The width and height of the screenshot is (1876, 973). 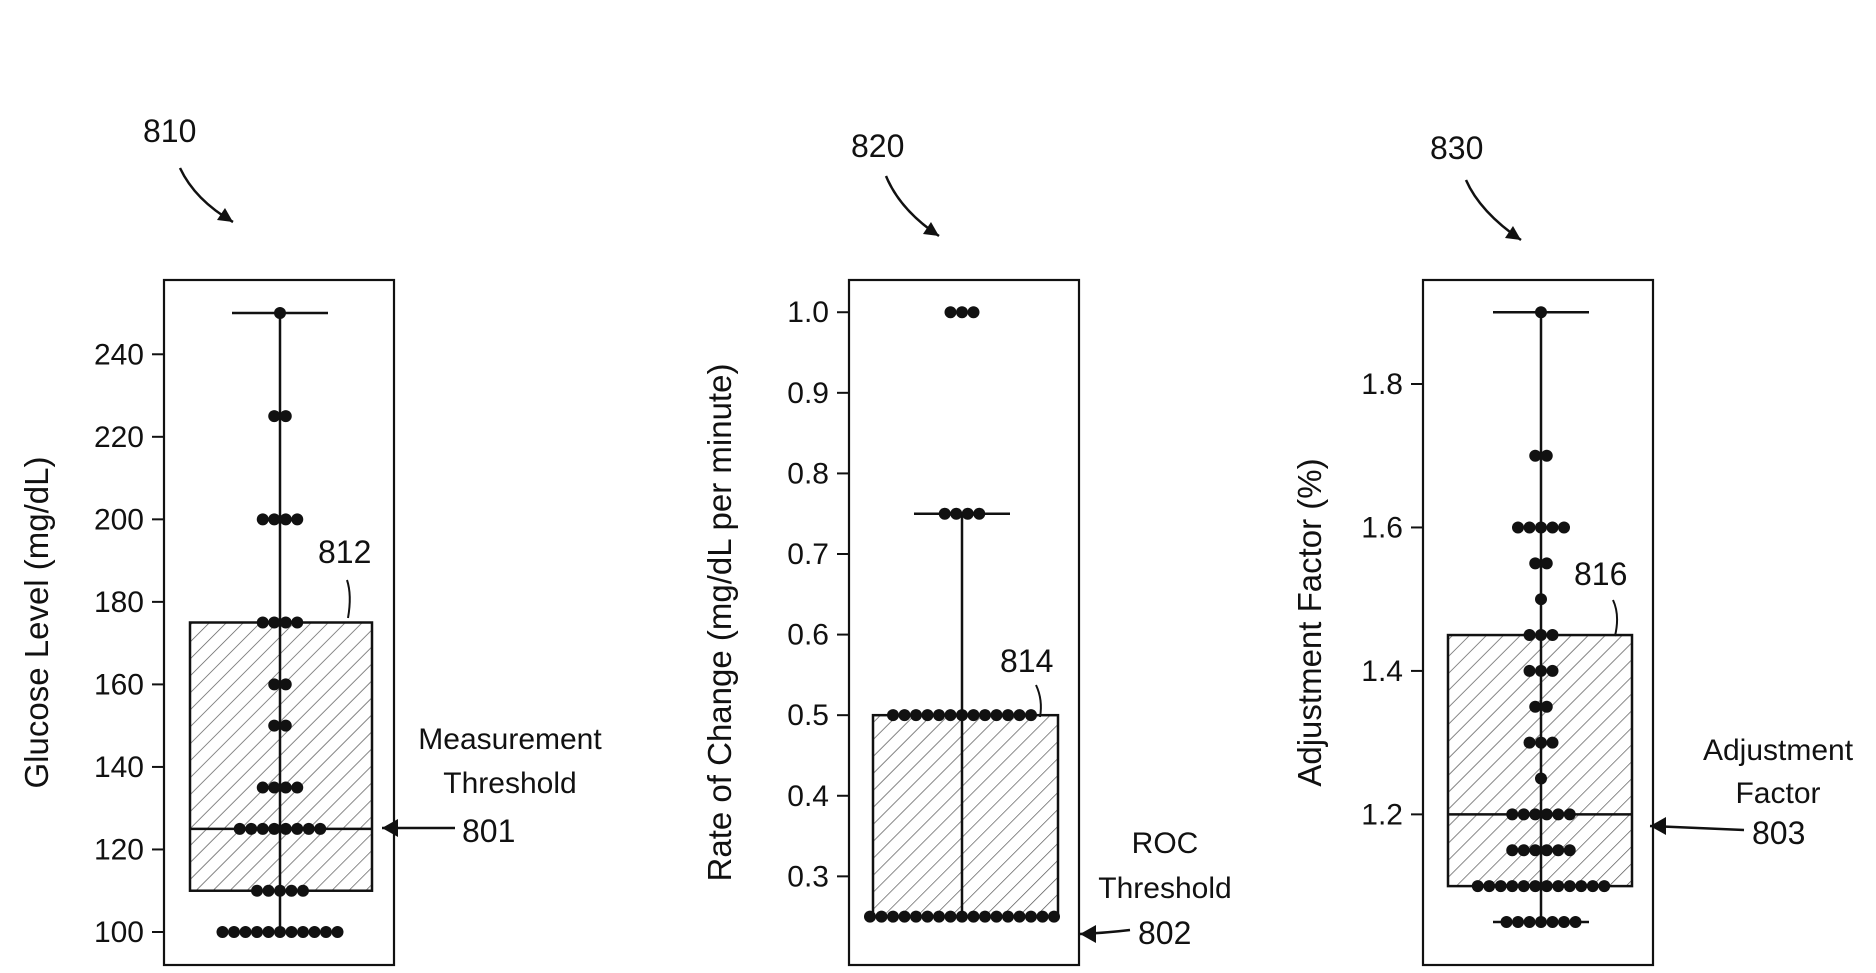 What do you see at coordinates (719, 623) in the screenshot?
I see `y-axis-title: Rate of Change (mg/dL per minute)` at bounding box center [719, 623].